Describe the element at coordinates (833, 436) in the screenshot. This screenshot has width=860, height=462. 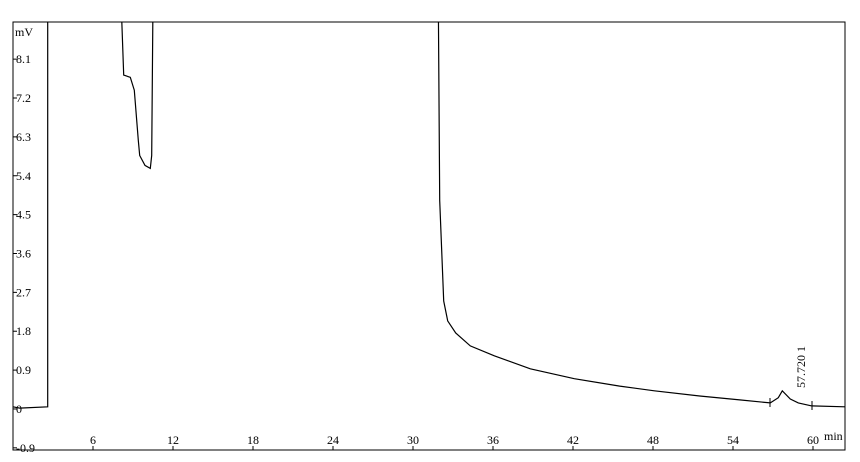
I see `x-unit: min` at that location.